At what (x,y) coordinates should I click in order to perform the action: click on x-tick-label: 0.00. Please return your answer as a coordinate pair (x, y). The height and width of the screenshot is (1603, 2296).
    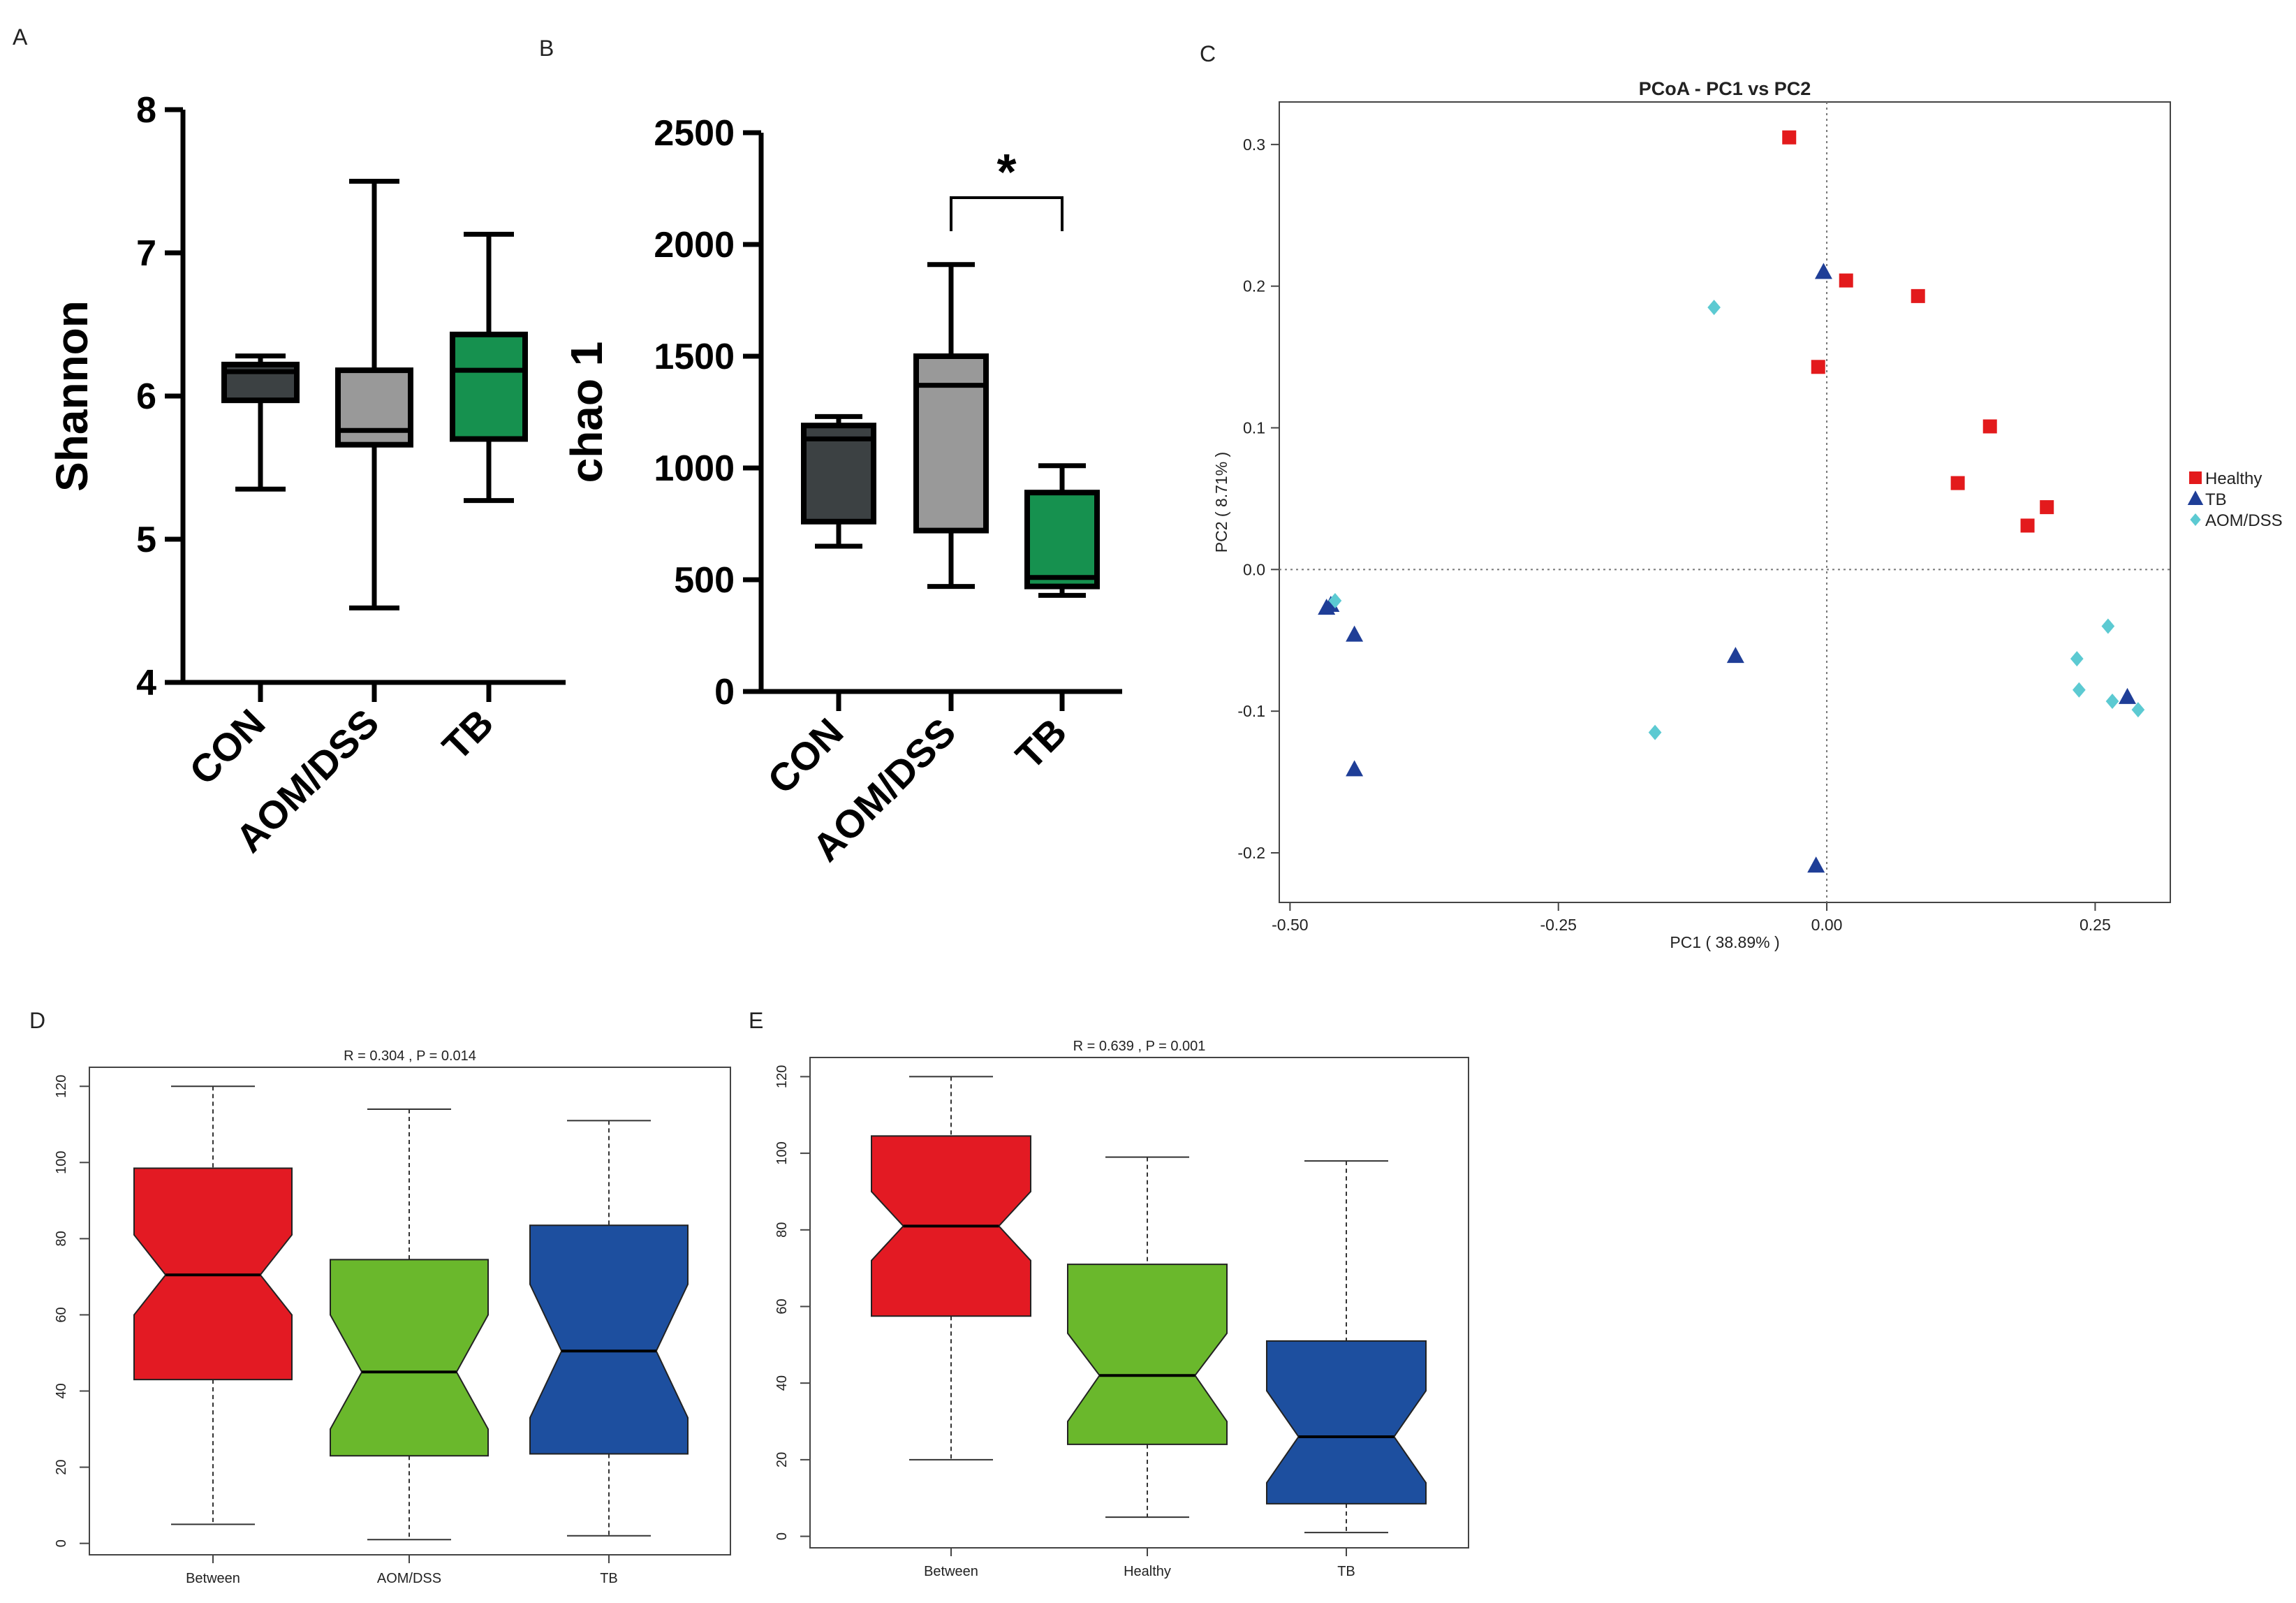
    Looking at the image, I should click on (1827, 925).